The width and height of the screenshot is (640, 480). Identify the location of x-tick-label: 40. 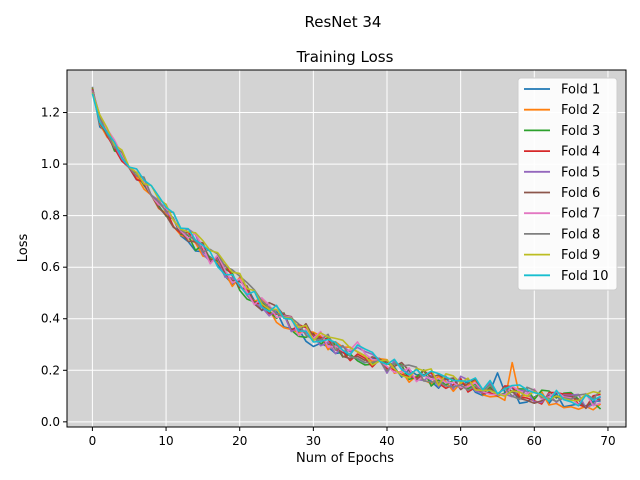
(386, 441).